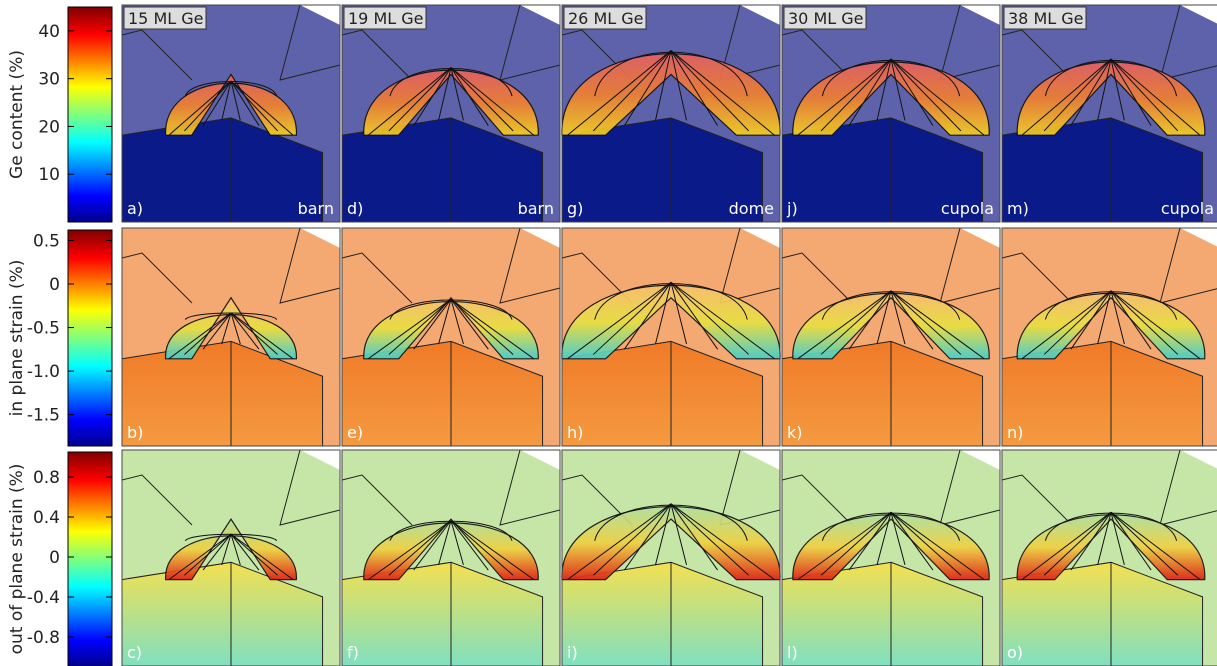 The height and width of the screenshot is (666, 1217). I want to click on tick-label: -0.5, so click(43, 329).